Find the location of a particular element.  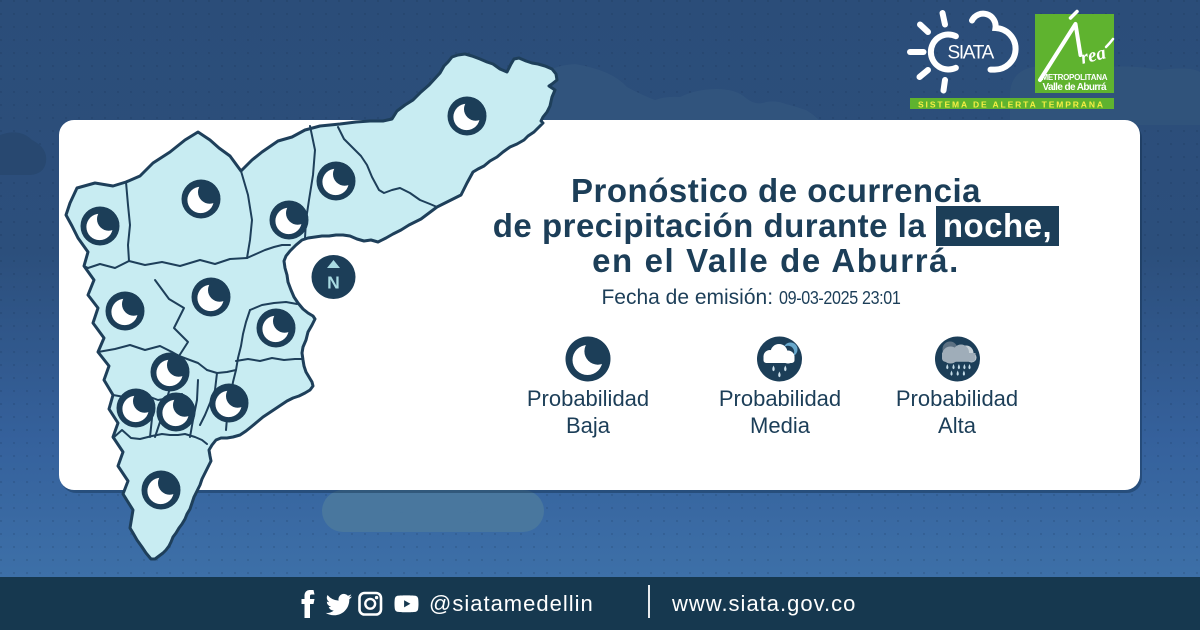

svg-text: N is located at coordinates (333, 283).